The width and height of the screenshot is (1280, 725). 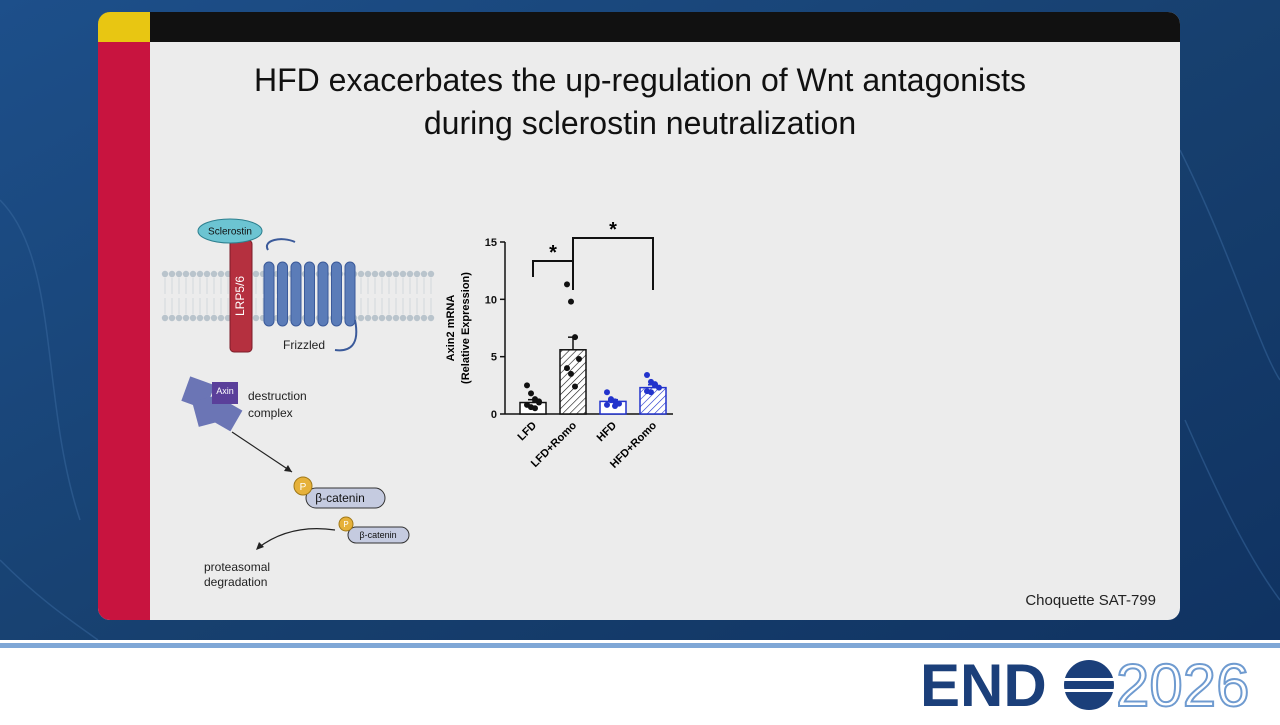 I want to click on logo-year: 2026, so click(x=1182, y=685).